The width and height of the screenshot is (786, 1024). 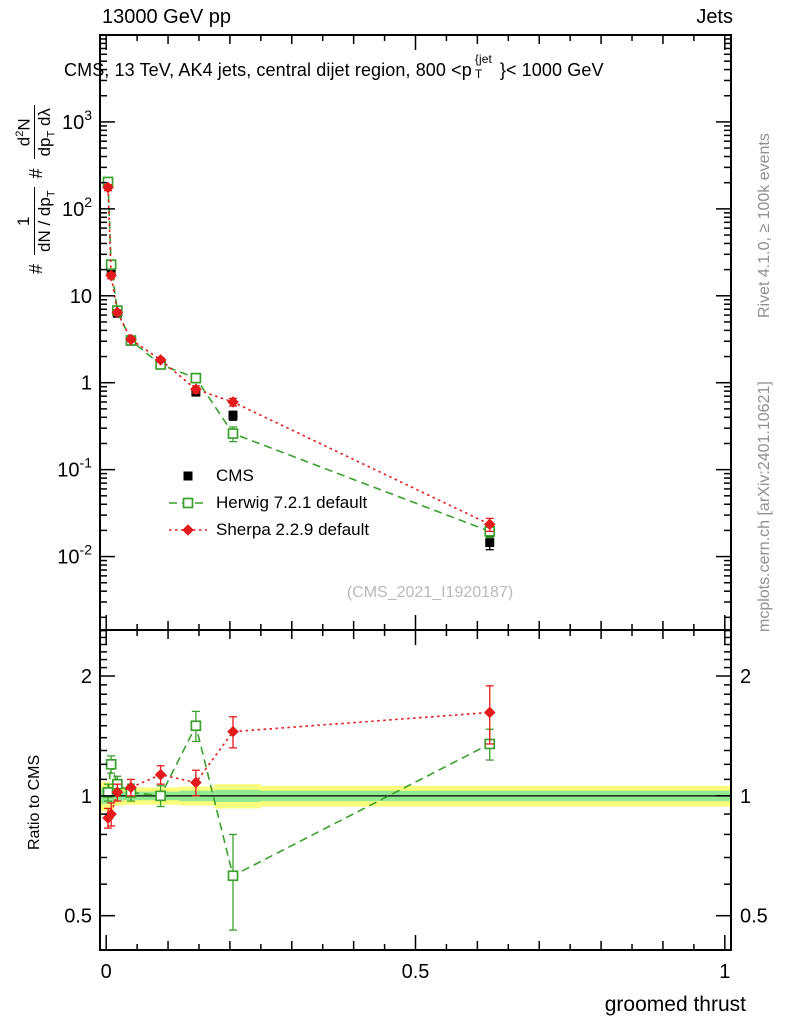 I want to click on observable-fraction-num: d2N, so click(x=25, y=132).